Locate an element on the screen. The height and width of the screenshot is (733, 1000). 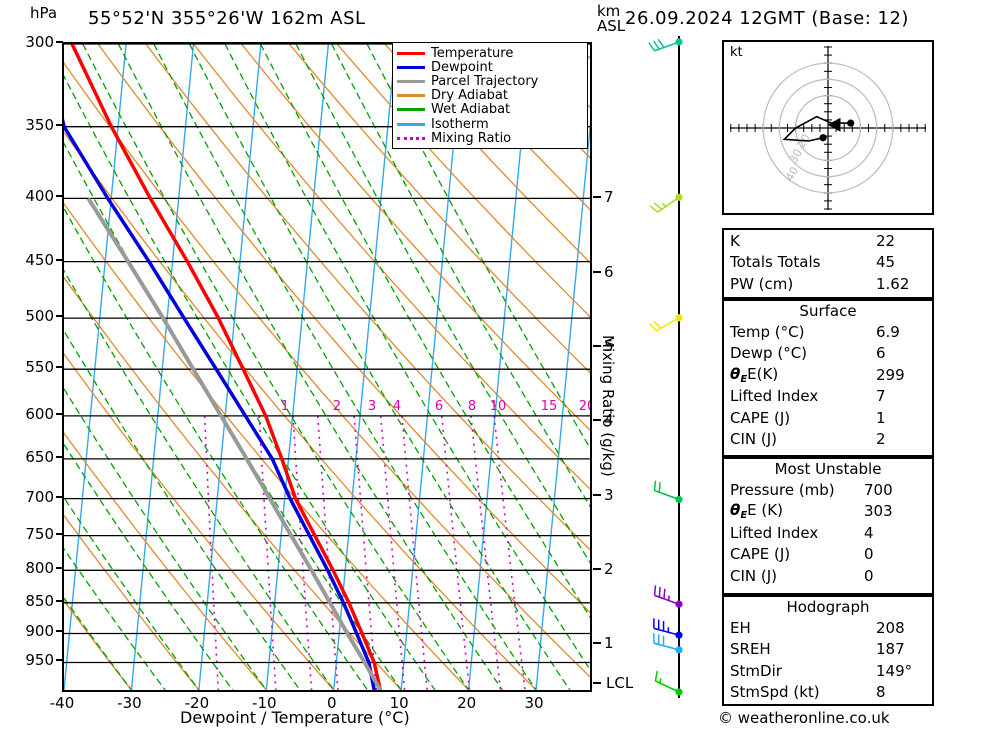
info-row: PW (cm) 1.62 is located at coordinates (828, 284).